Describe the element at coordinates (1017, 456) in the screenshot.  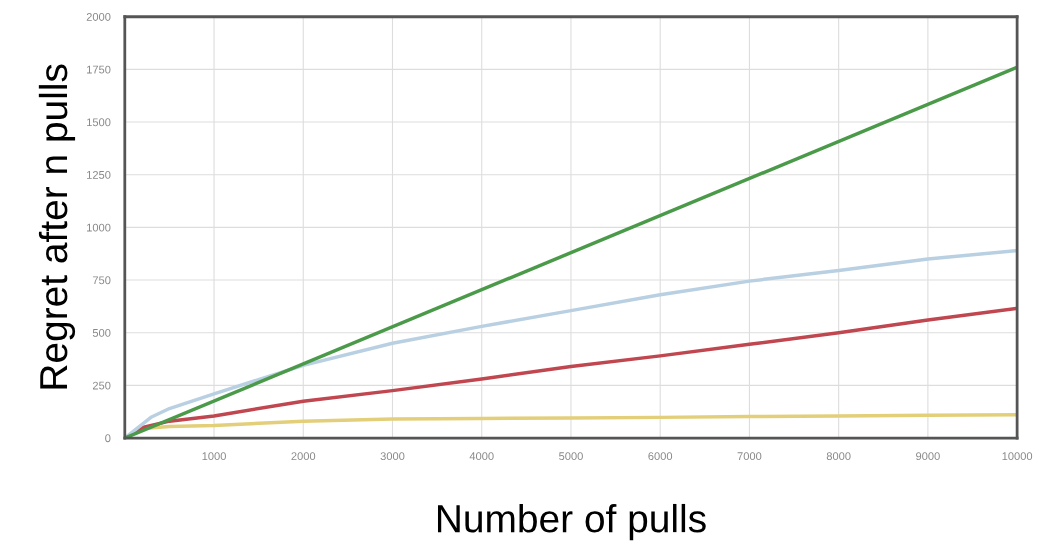
I see `x-tick-label: 10000` at that location.